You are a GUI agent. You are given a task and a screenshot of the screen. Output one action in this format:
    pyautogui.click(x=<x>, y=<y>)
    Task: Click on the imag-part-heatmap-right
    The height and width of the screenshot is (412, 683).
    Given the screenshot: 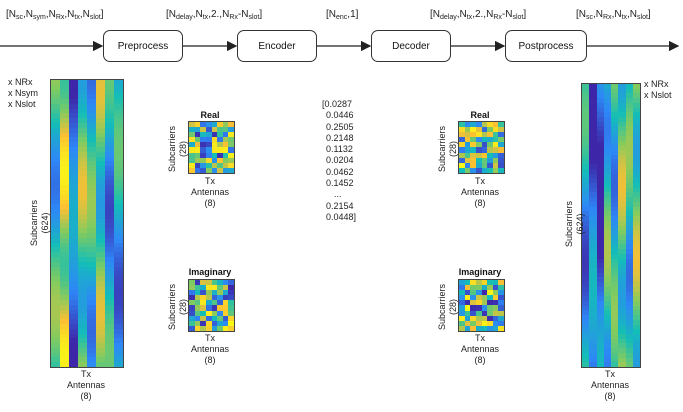 What is the action you would take?
    pyautogui.click(x=481, y=305)
    